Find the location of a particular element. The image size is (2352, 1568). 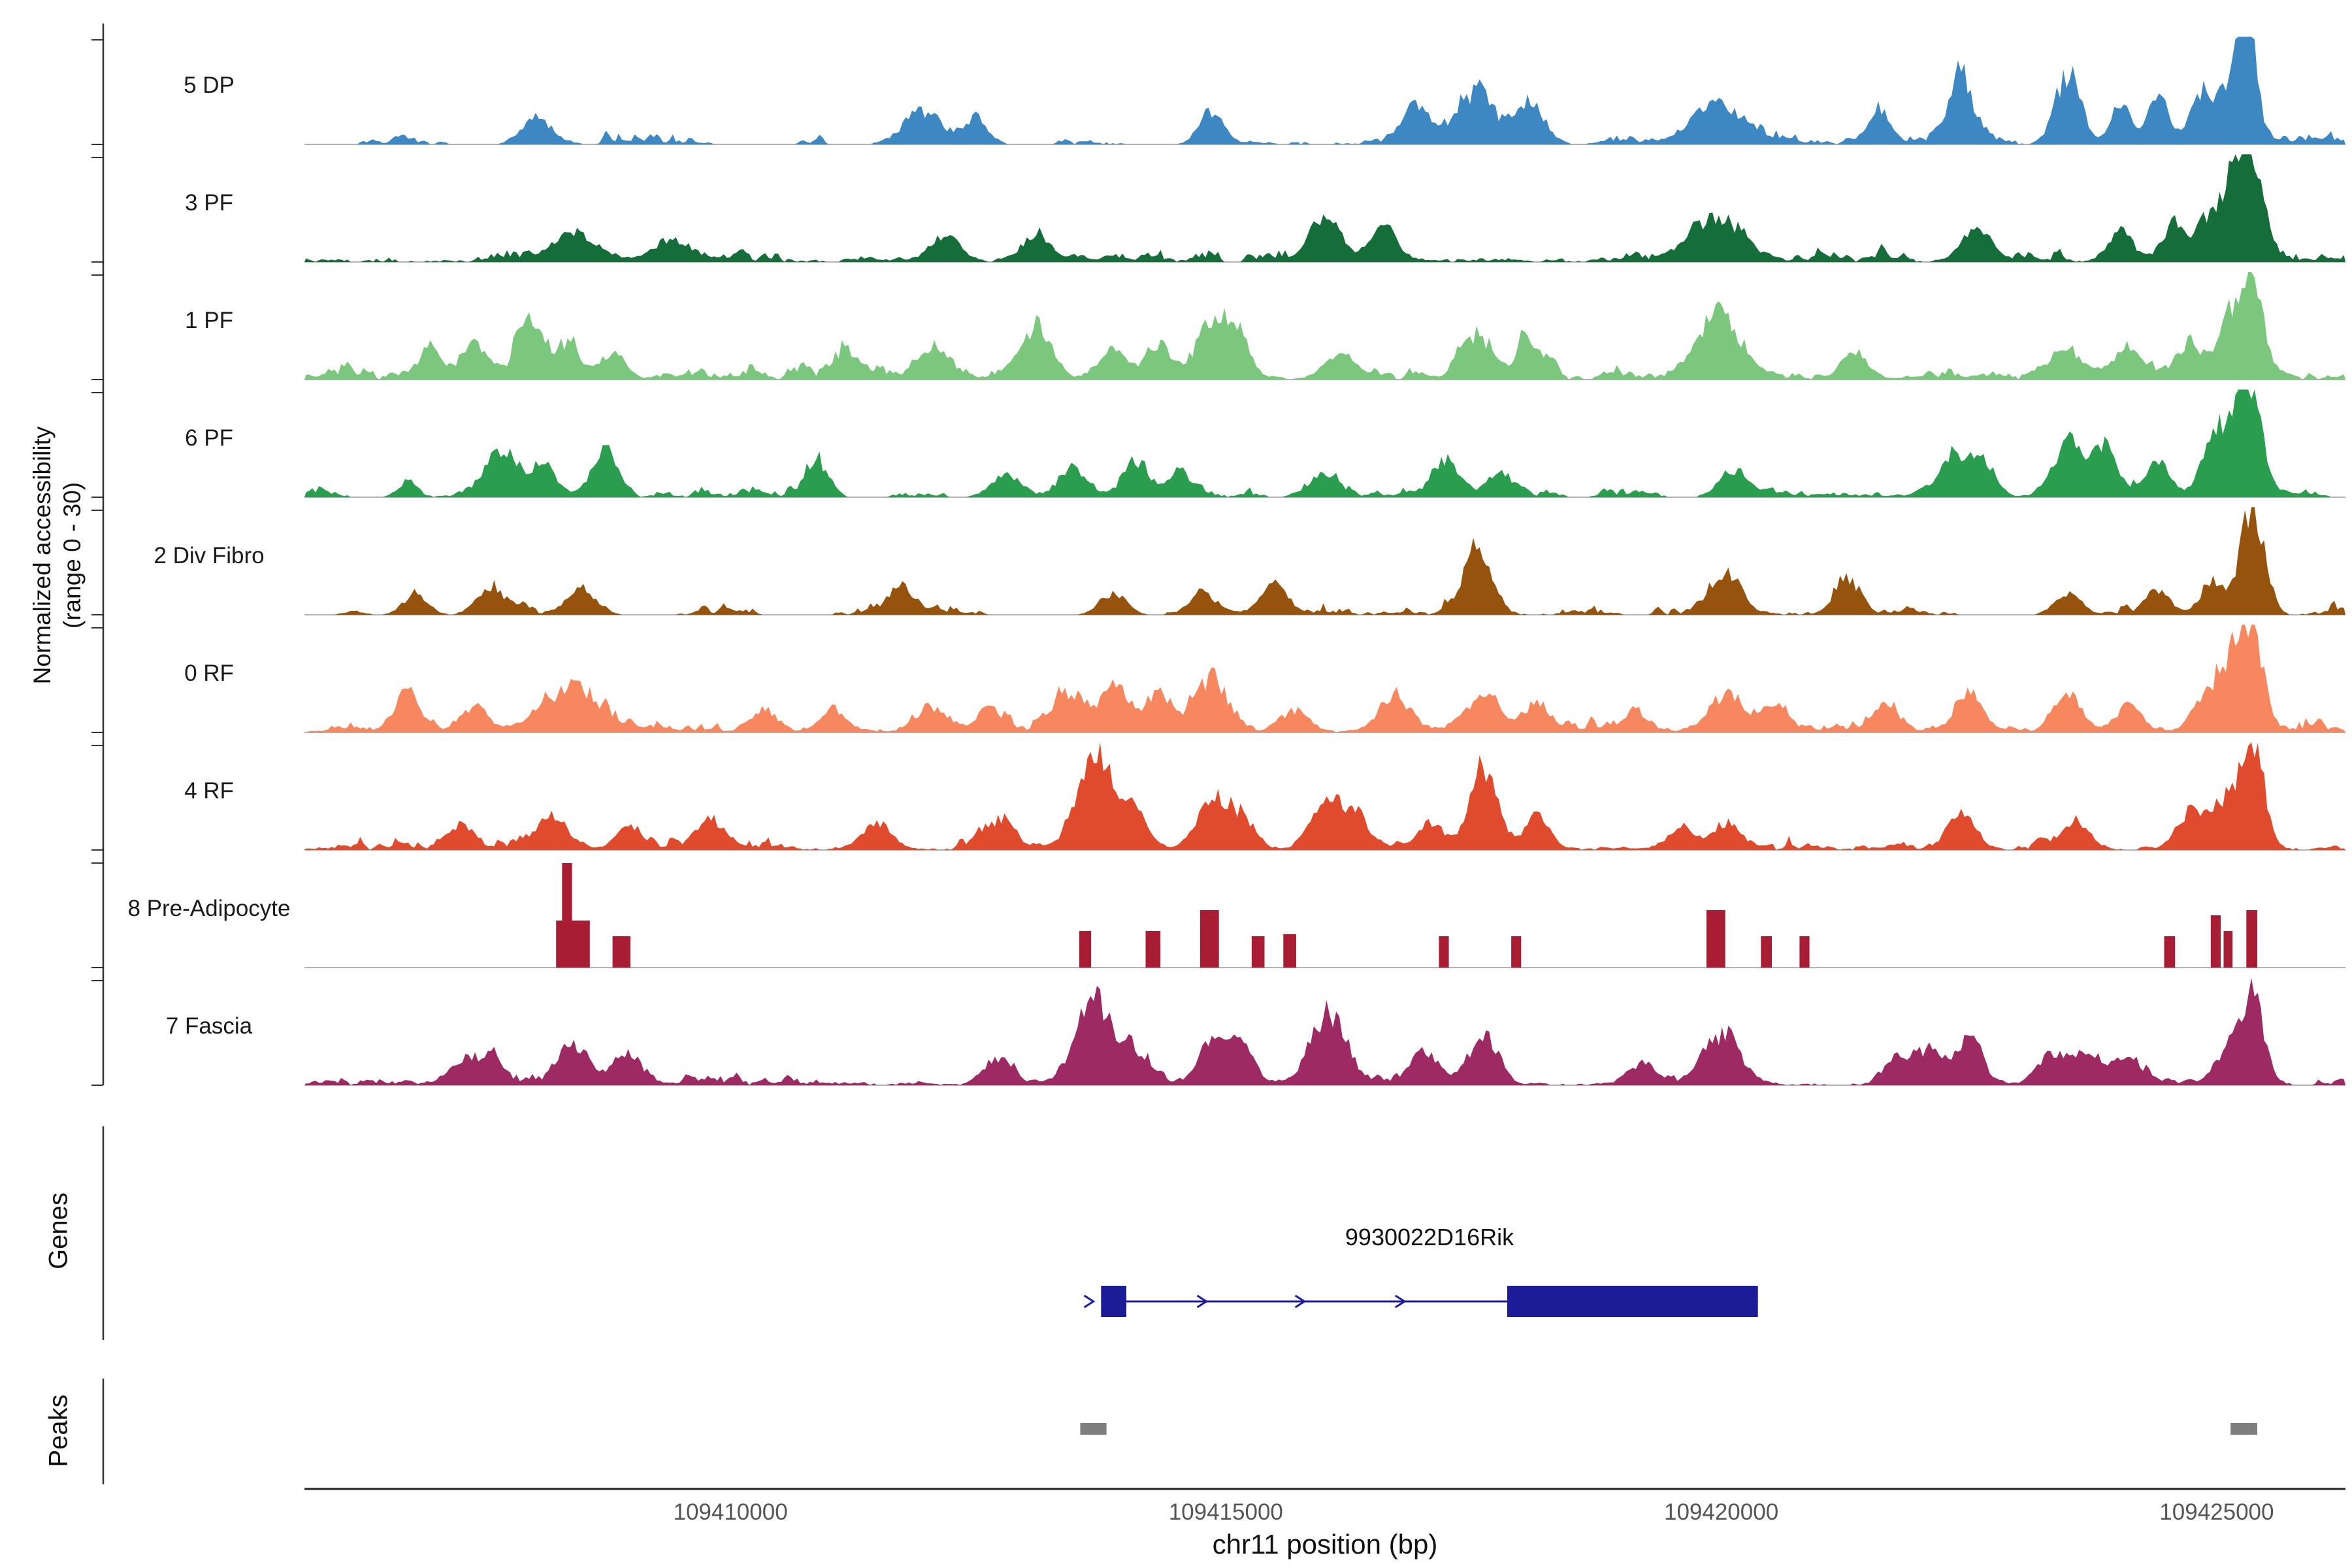

x-axis-tick-label: 109415000 is located at coordinates (1226, 1512).